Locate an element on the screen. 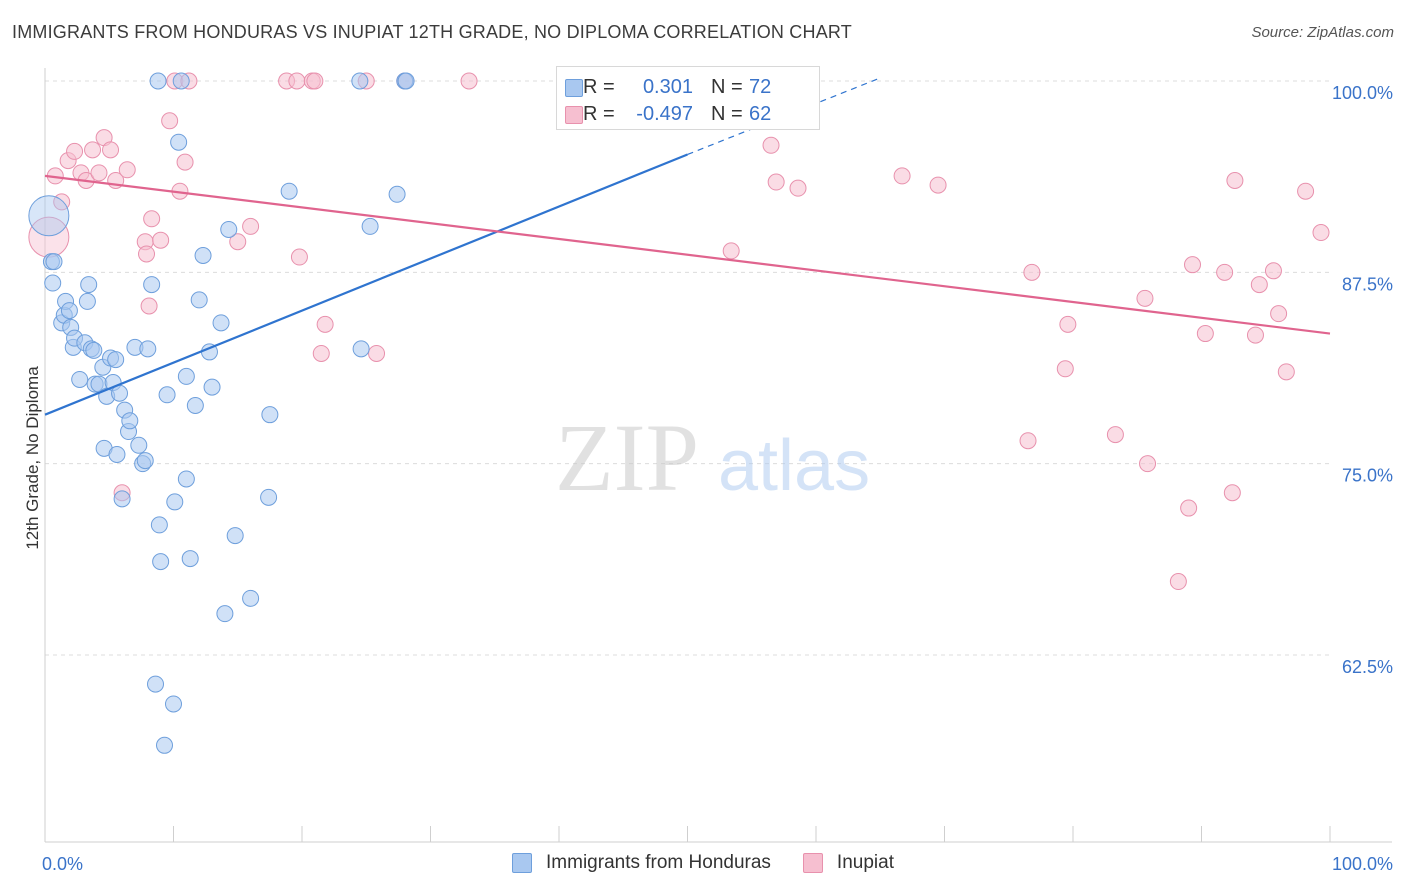  x-tick-label: 100.0% is located at coordinates (1362, 864).